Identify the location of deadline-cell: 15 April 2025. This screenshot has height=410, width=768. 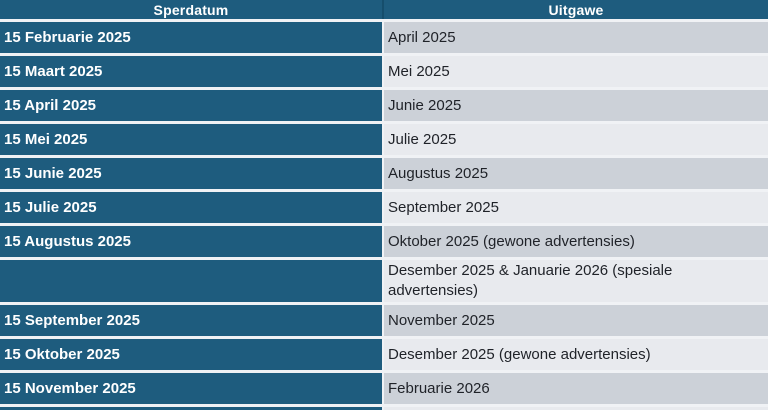
(191, 105).